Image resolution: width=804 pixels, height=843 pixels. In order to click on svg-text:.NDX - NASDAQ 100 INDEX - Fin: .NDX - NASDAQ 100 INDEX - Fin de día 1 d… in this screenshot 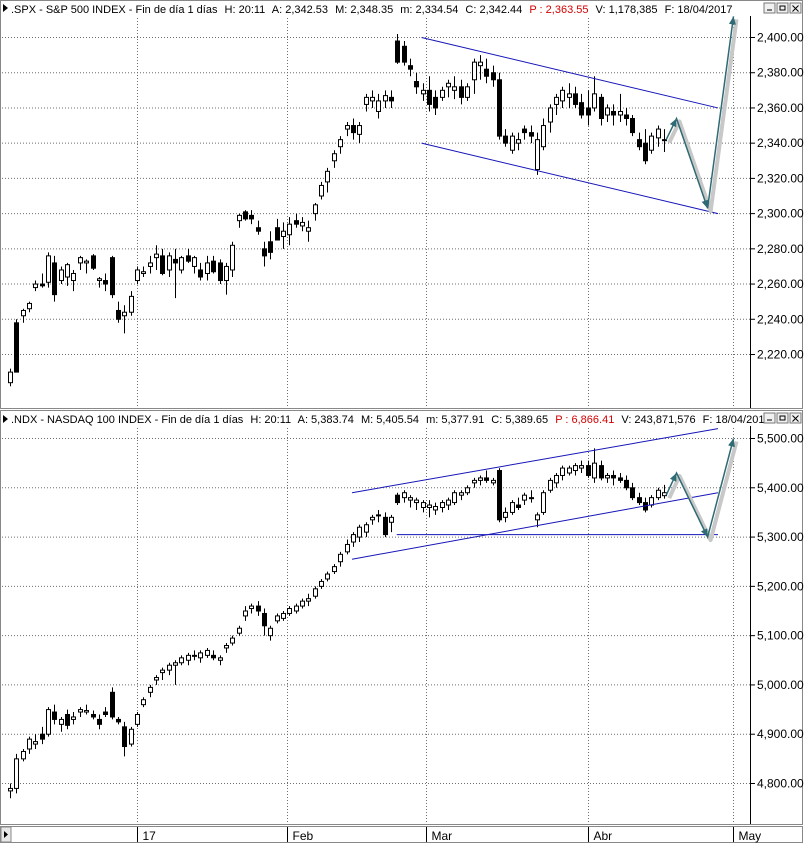, I will do `click(391, 420)`.